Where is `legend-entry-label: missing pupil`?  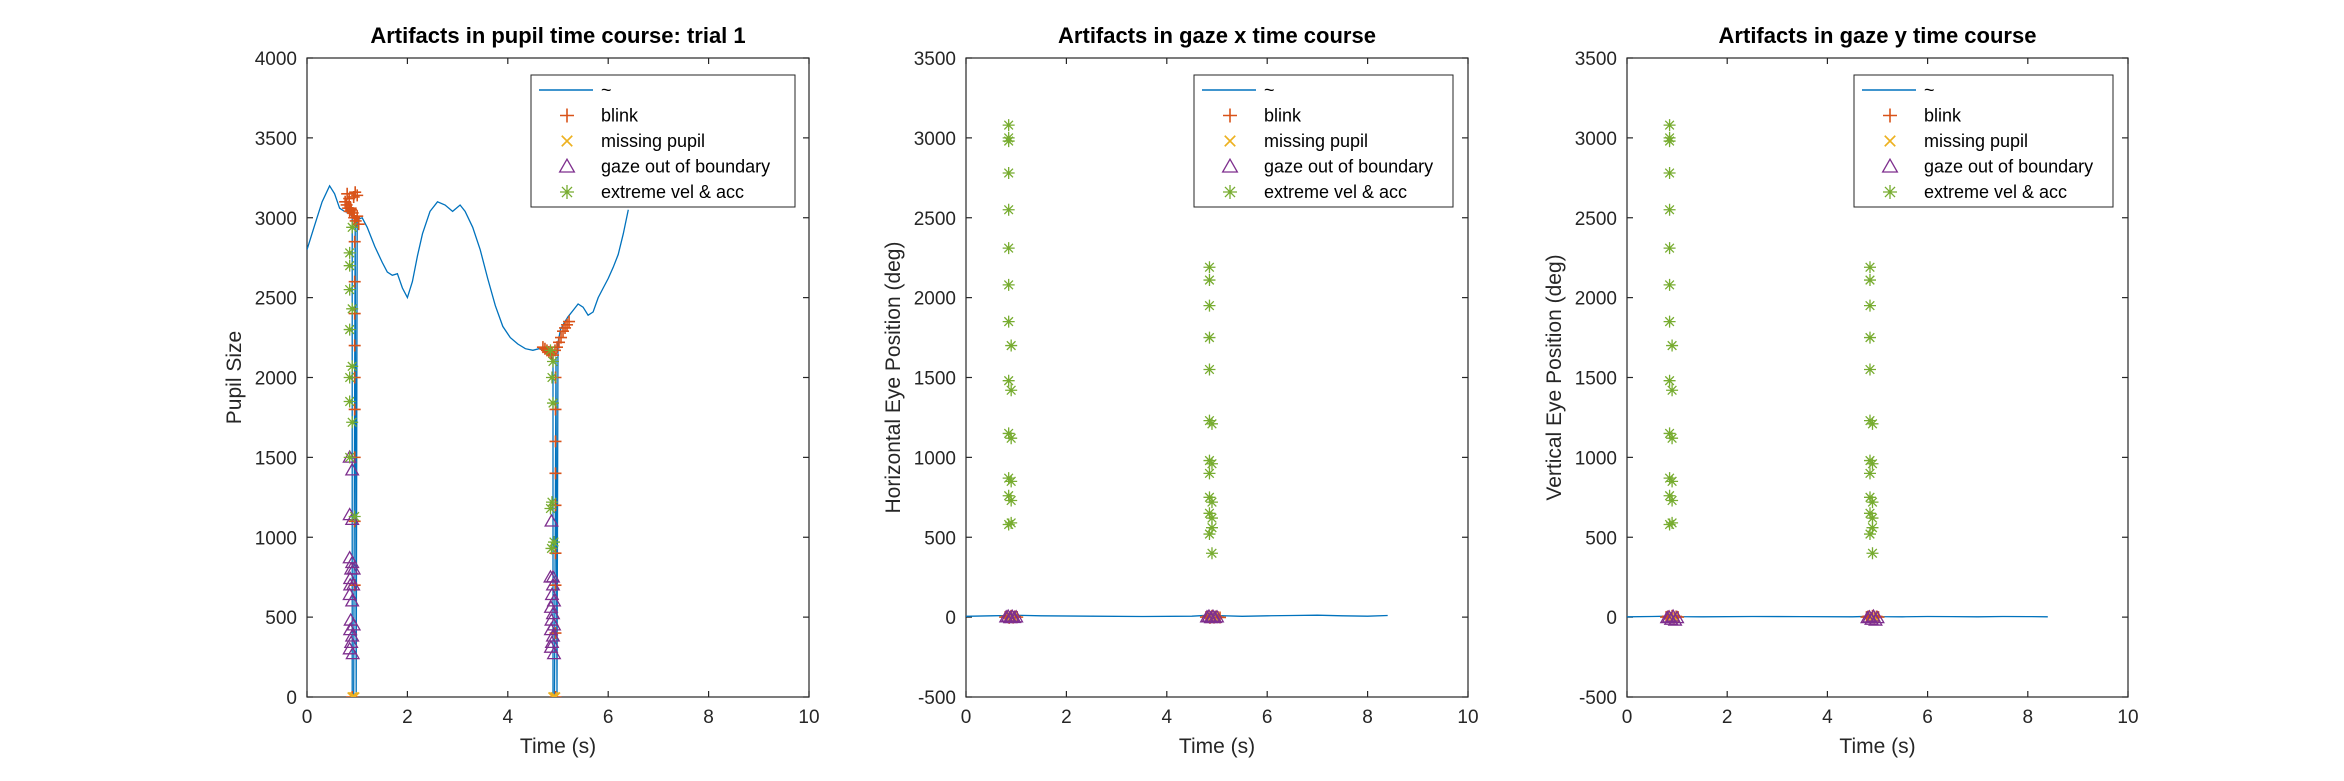
legend-entry-label: missing pupil is located at coordinates (1976, 141).